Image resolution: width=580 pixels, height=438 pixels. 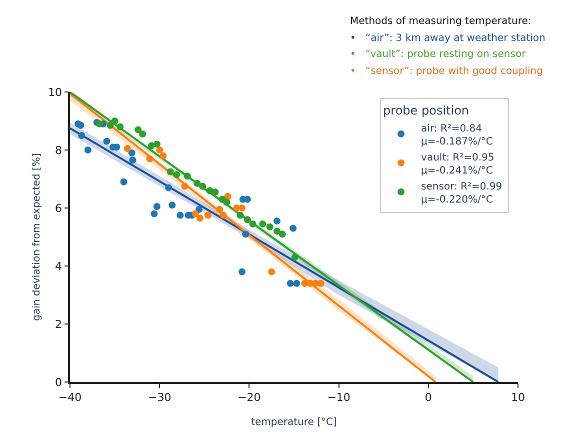 What do you see at coordinates (428, 397) in the screenshot?
I see `x-tick-label: 0` at bounding box center [428, 397].